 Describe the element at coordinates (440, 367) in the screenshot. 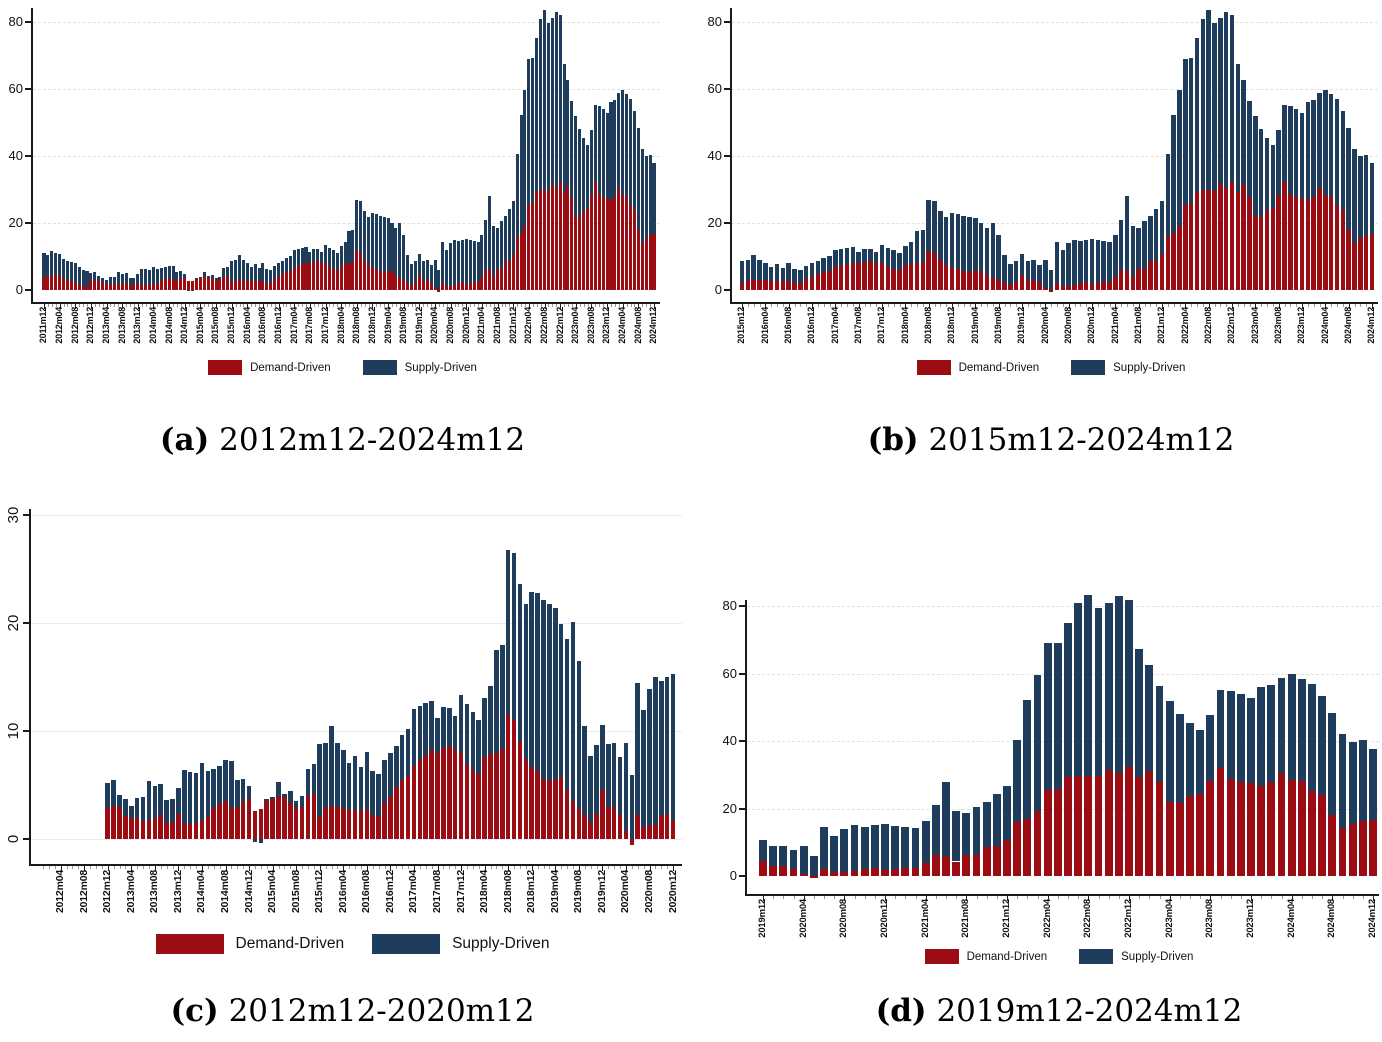

I see `legend-supply-label: Supply-Driven` at that location.